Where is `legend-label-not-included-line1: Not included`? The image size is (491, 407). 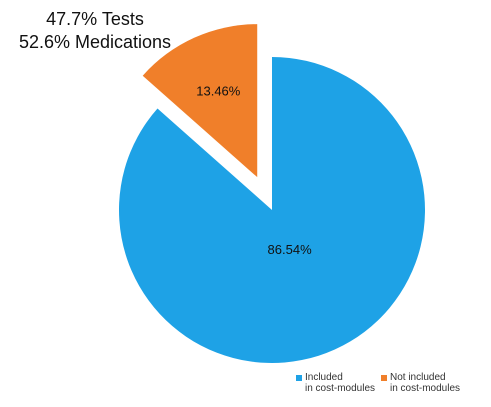 legend-label-not-included-line1: Not included is located at coordinates (418, 377).